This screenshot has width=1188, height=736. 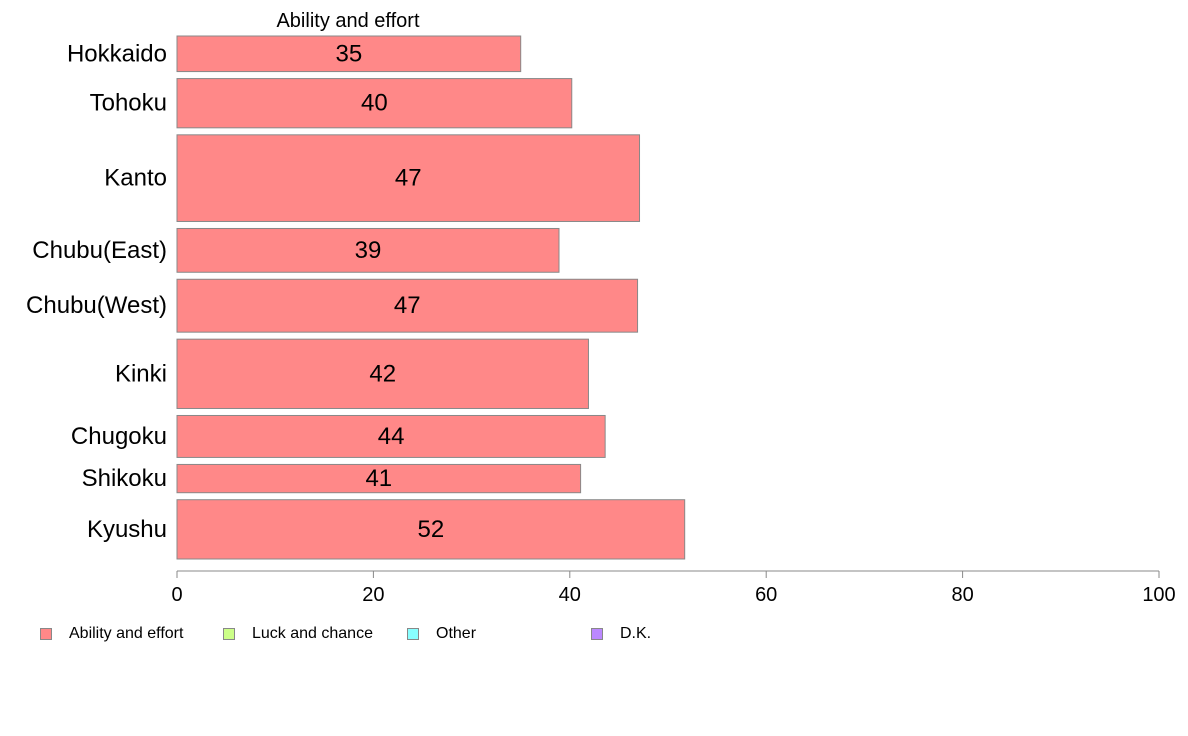 I want to click on bar-chubu-east-, so click(x=368, y=250).